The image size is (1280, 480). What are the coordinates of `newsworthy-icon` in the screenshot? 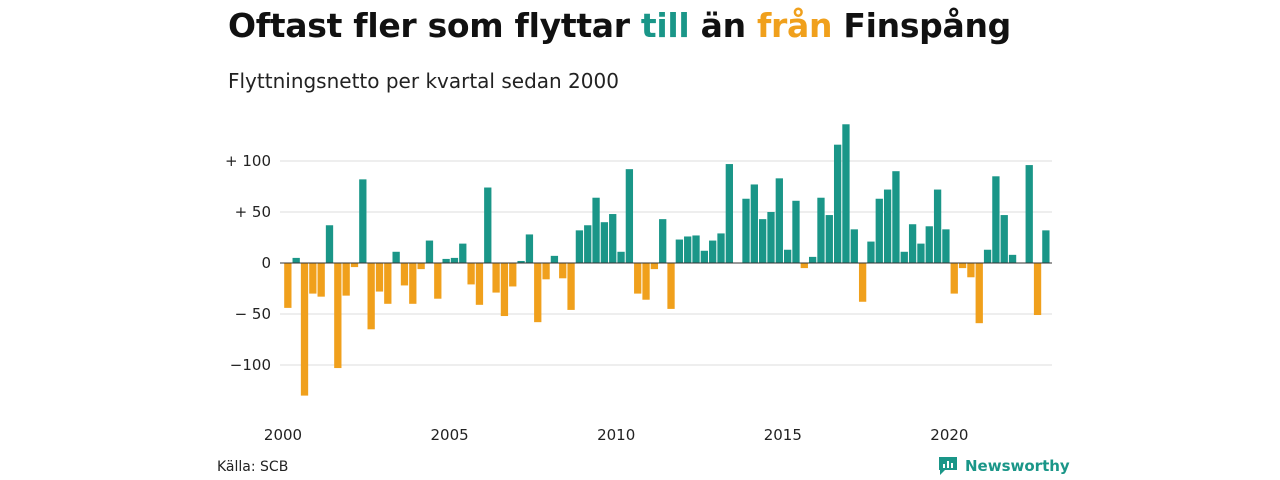 It's located at (948, 466).